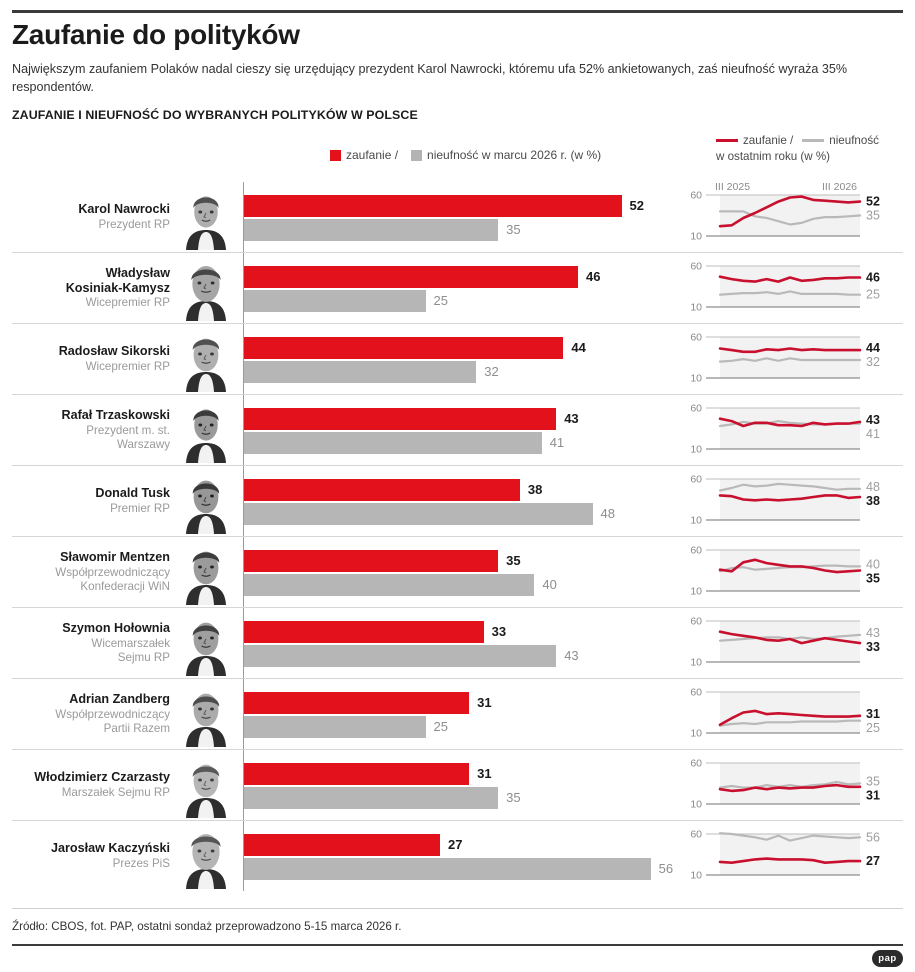  What do you see at coordinates (124, 209) in the screenshot?
I see `politician-name: Karol Nawrocki` at bounding box center [124, 209].